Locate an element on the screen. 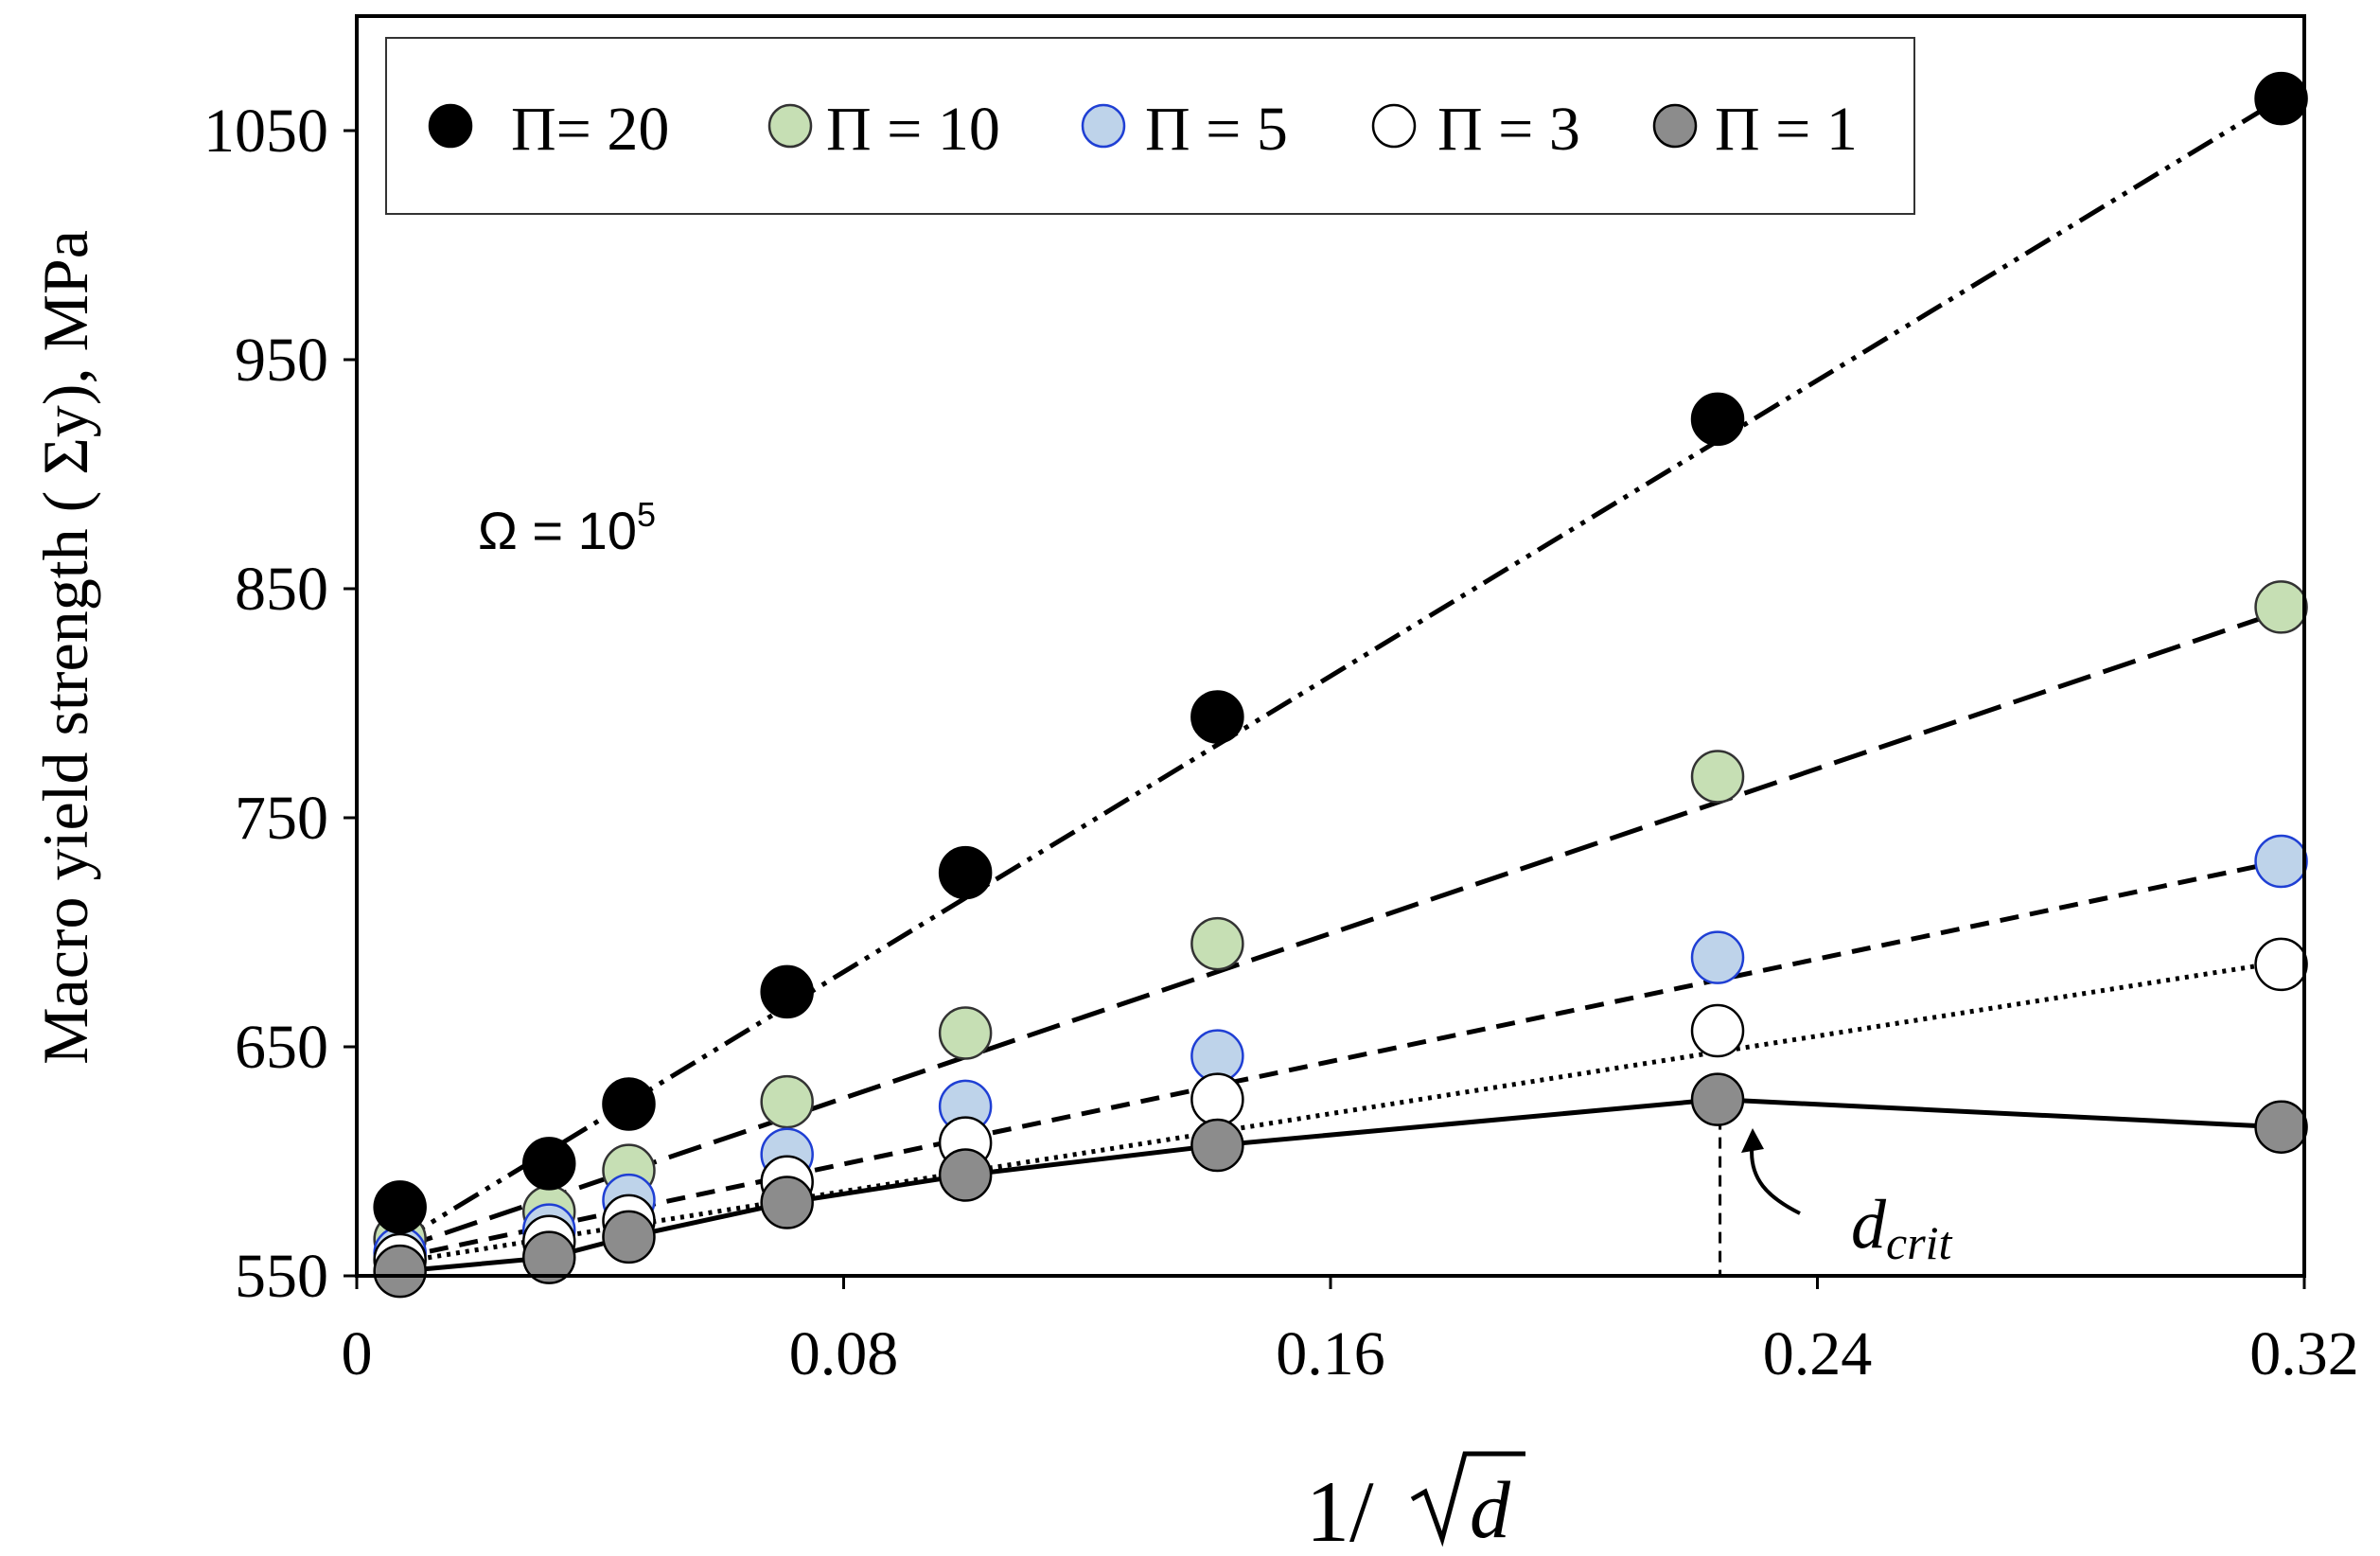 Image resolution: width=2380 pixels, height=1556 pixels. x-axis-label: 1/ d is located at coordinates (1415, 1503).